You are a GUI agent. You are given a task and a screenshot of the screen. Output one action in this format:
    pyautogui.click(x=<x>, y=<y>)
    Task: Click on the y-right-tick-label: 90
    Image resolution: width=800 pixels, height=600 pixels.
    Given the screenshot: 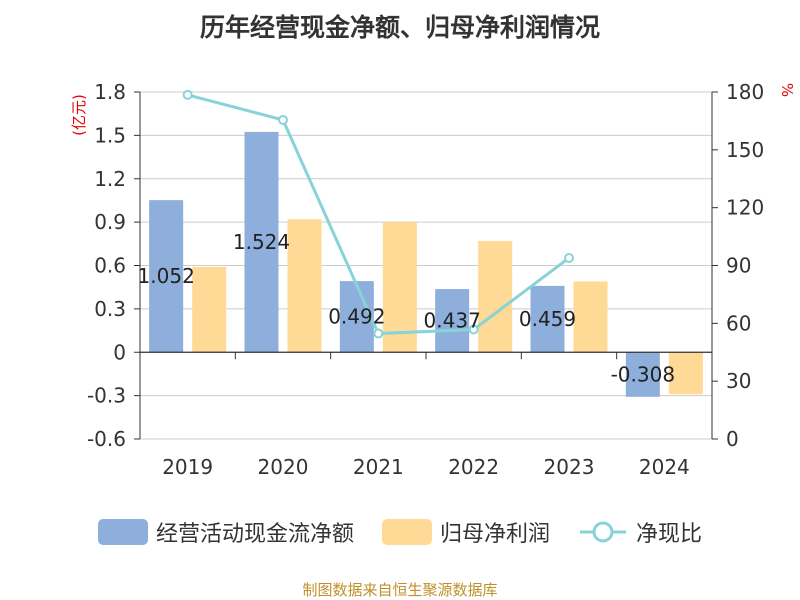 What is the action you would take?
    pyautogui.click(x=738, y=266)
    